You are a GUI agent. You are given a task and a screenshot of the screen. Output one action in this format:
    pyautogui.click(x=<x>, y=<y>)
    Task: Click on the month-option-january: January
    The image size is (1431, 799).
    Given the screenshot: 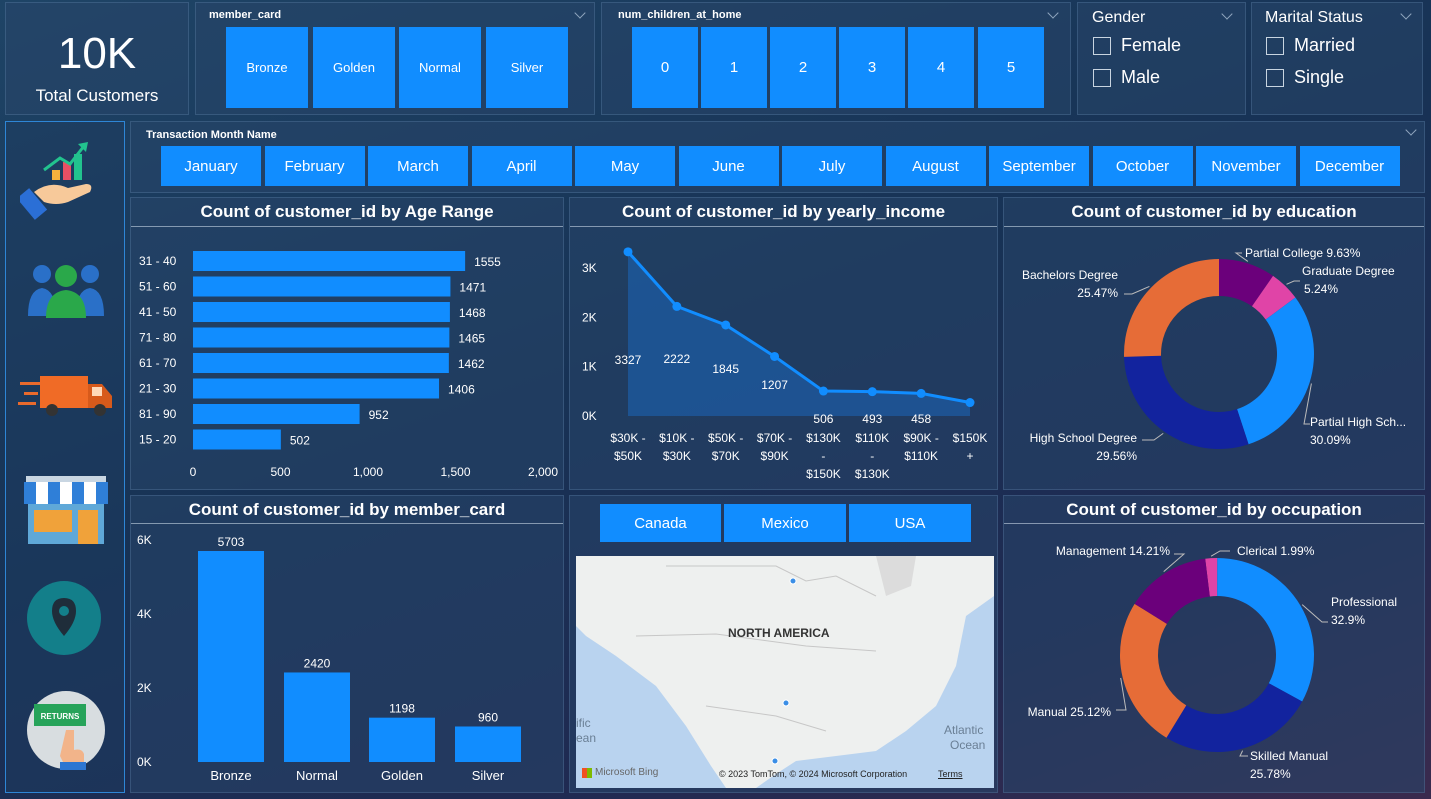 What is the action you would take?
    pyautogui.click(x=211, y=166)
    